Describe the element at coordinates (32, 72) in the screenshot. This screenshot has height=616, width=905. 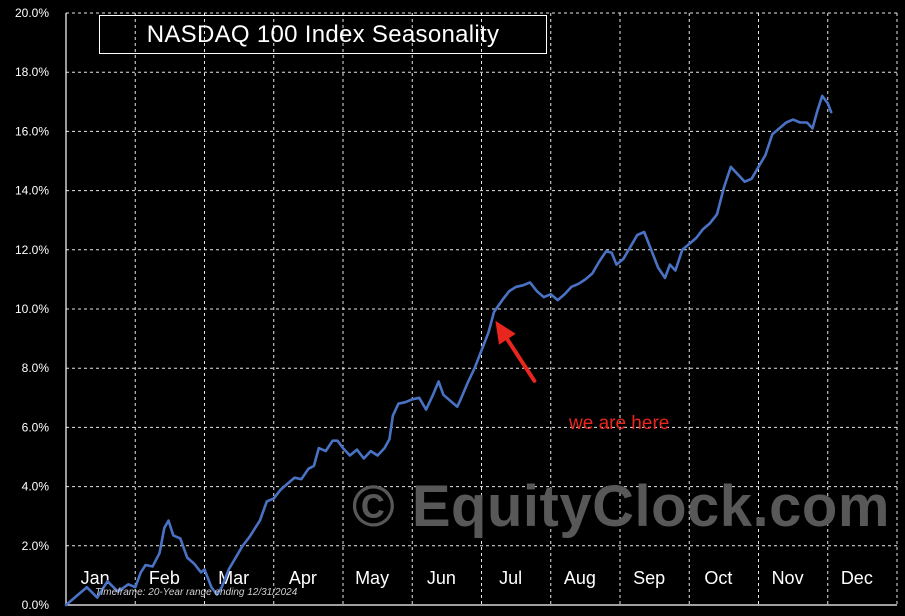
I see `y-tick-label: 18.0%` at that location.